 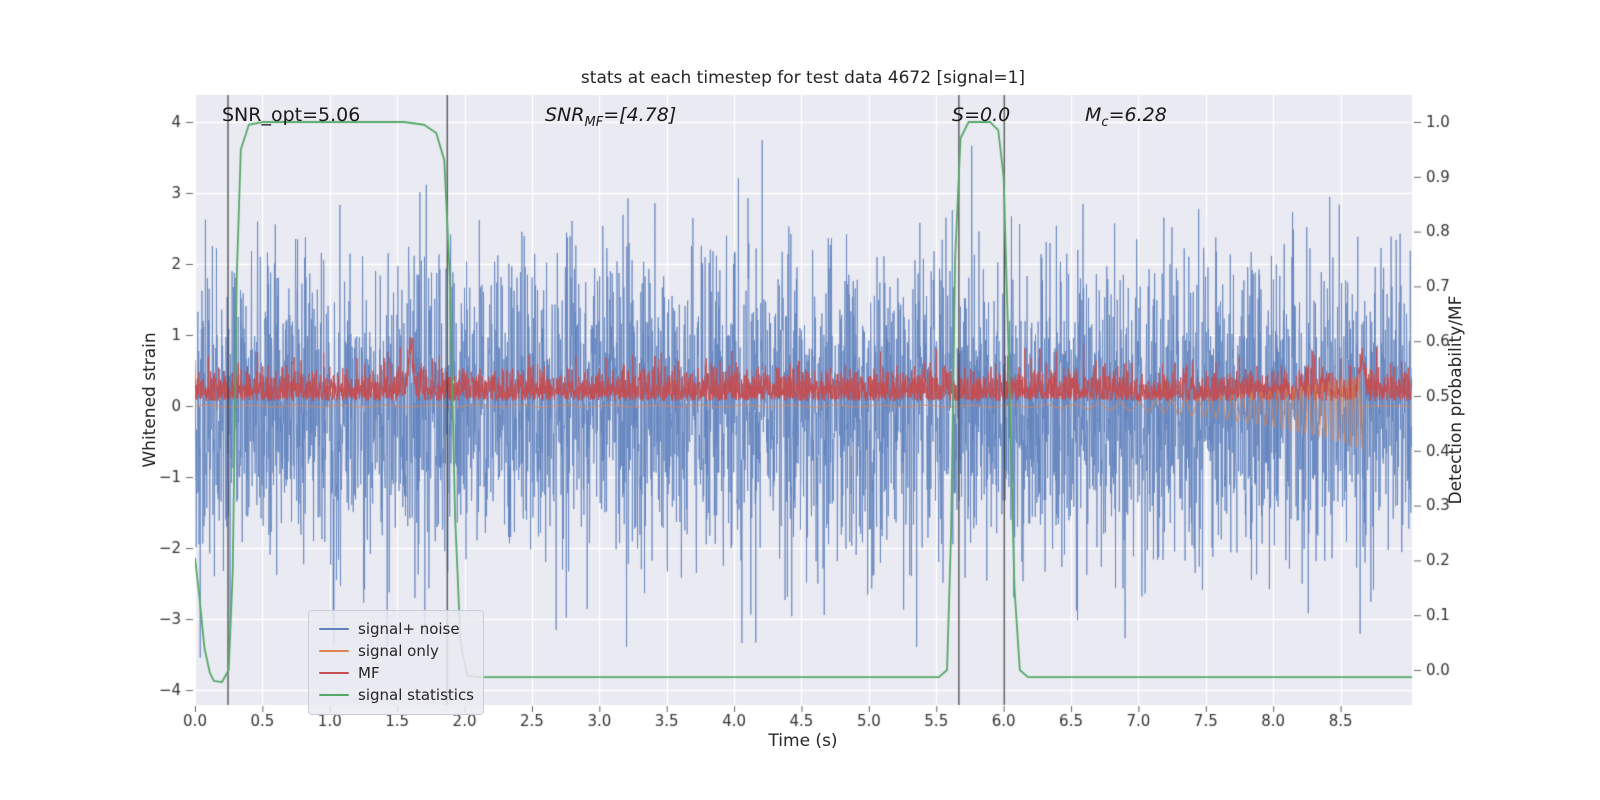 What do you see at coordinates (981, 115) in the screenshot?
I see `annotation-s-value: S=0.0` at bounding box center [981, 115].